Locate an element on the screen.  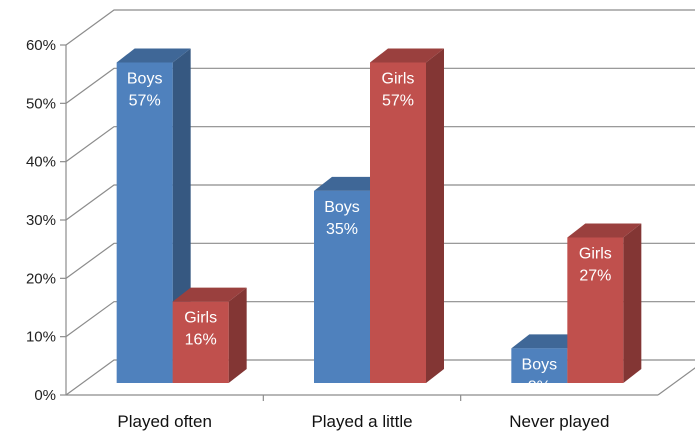
bar-girls: Girls 27% is located at coordinates (604, 303).